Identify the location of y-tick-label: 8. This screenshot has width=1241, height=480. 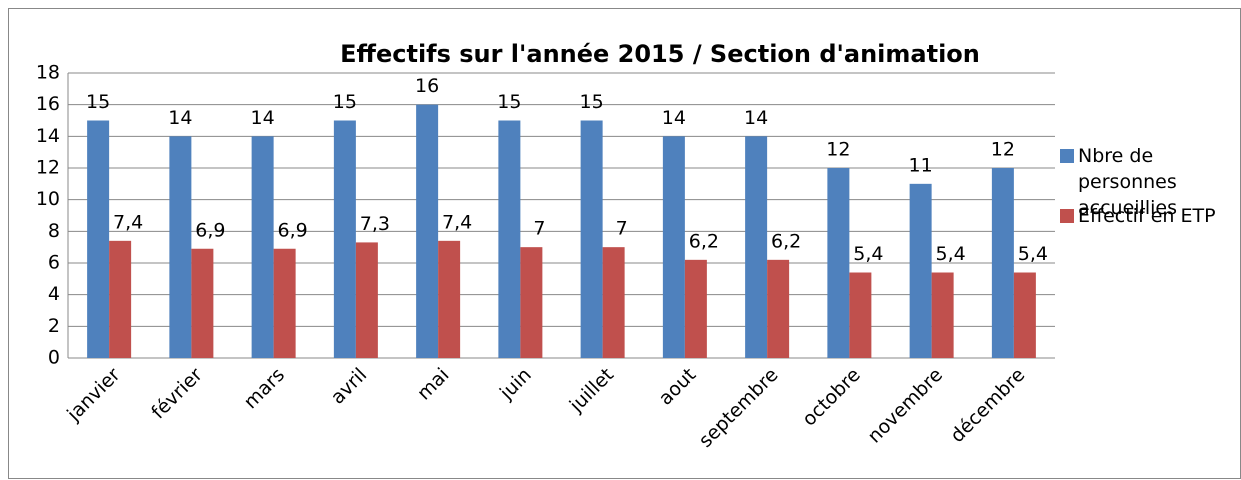
(54, 231).